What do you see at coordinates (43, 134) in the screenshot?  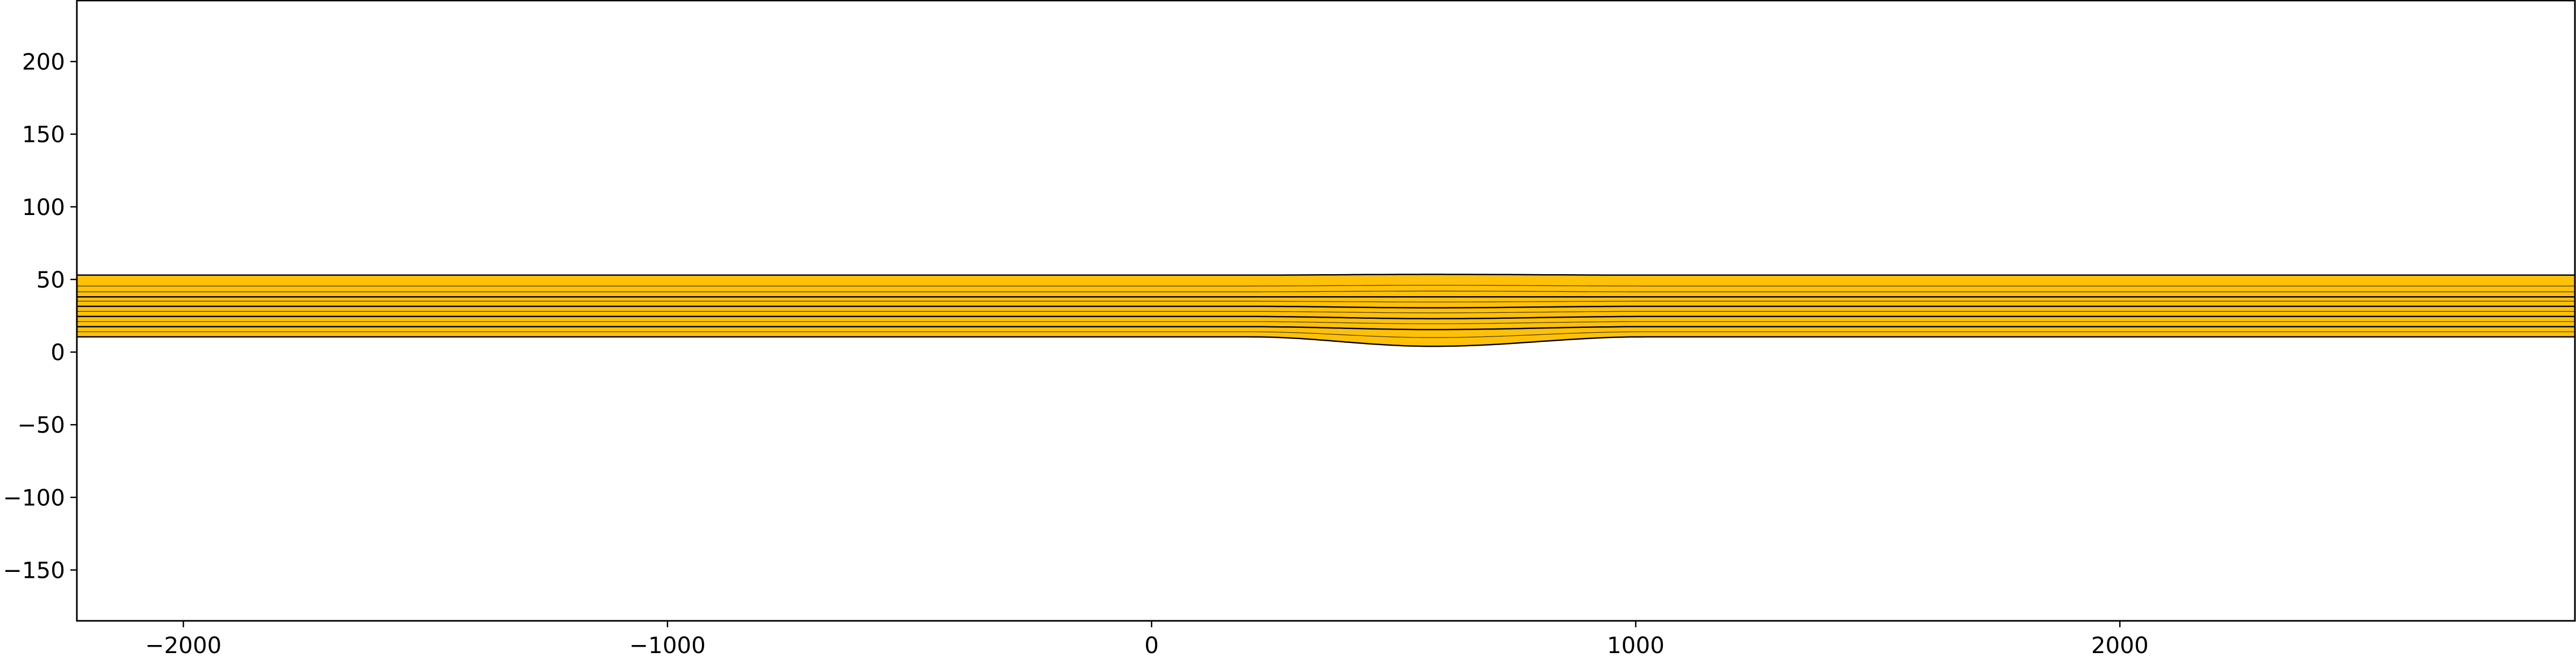 I see `y-tick-label: 150` at bounding box center [43, 134].